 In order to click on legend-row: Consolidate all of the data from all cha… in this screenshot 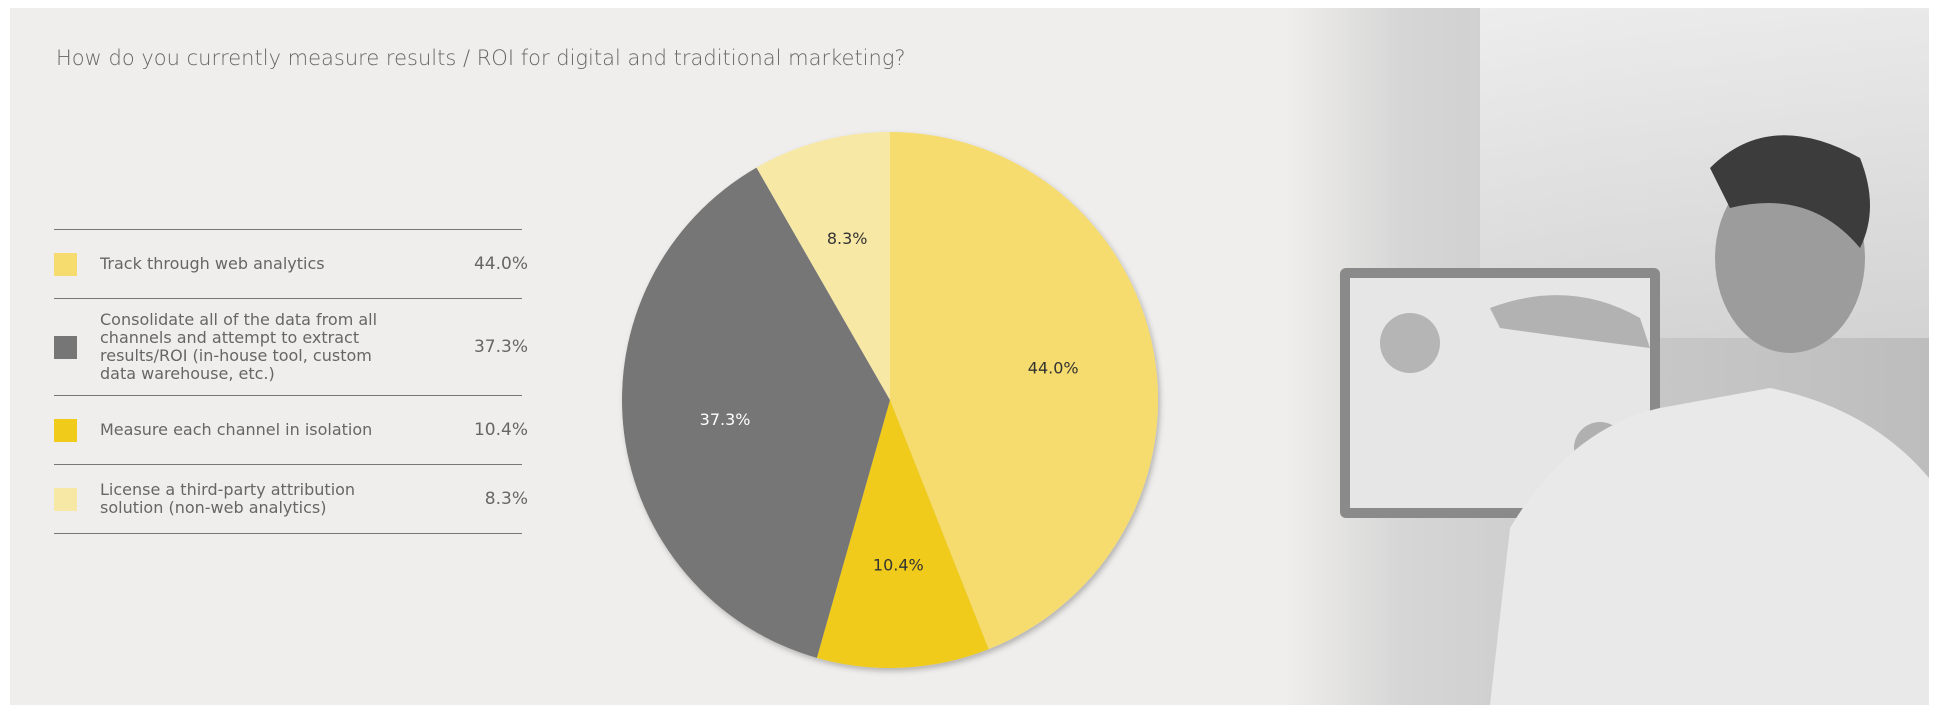, I will do `click(291, 347)`.